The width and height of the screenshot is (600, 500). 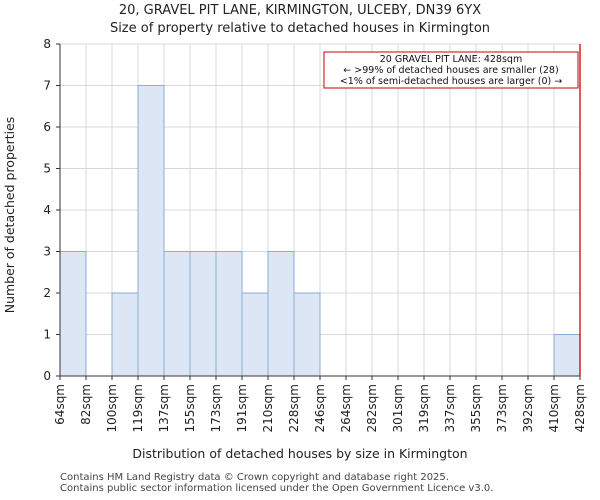 I want to click on x-tick-label-228sqm: 228sqm, so click(x=294, y=408).